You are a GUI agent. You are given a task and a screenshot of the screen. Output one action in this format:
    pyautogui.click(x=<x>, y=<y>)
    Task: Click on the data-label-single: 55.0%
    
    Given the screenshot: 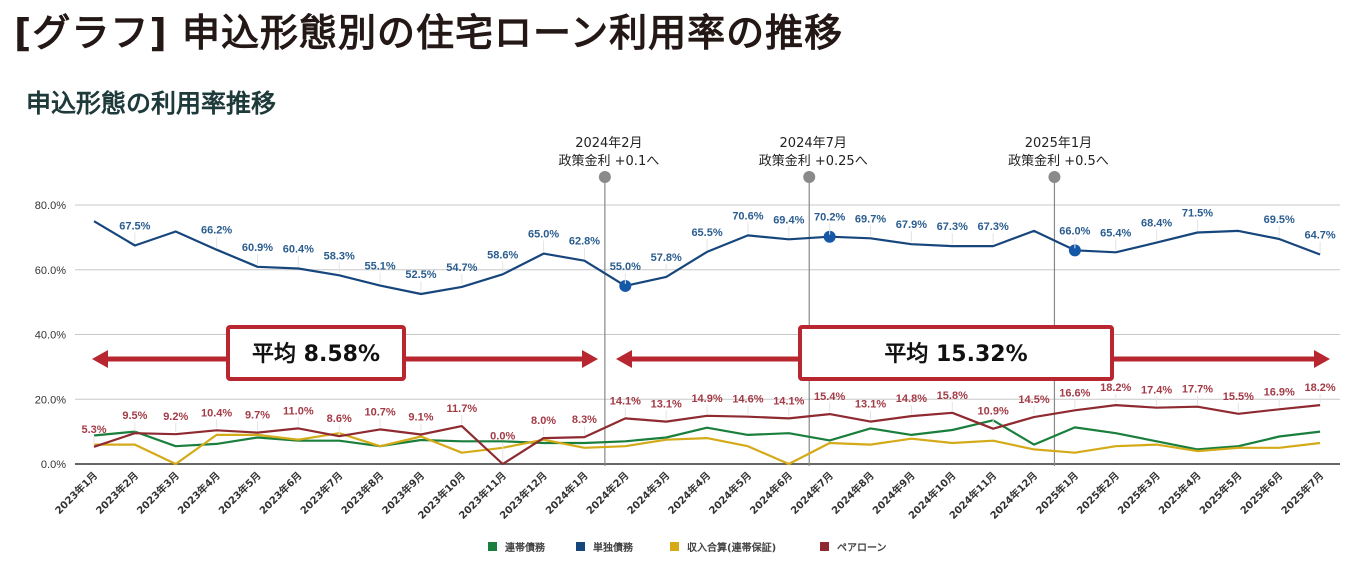 What is the action you would take?
    pyautogui.click(x=625, y=267)
    